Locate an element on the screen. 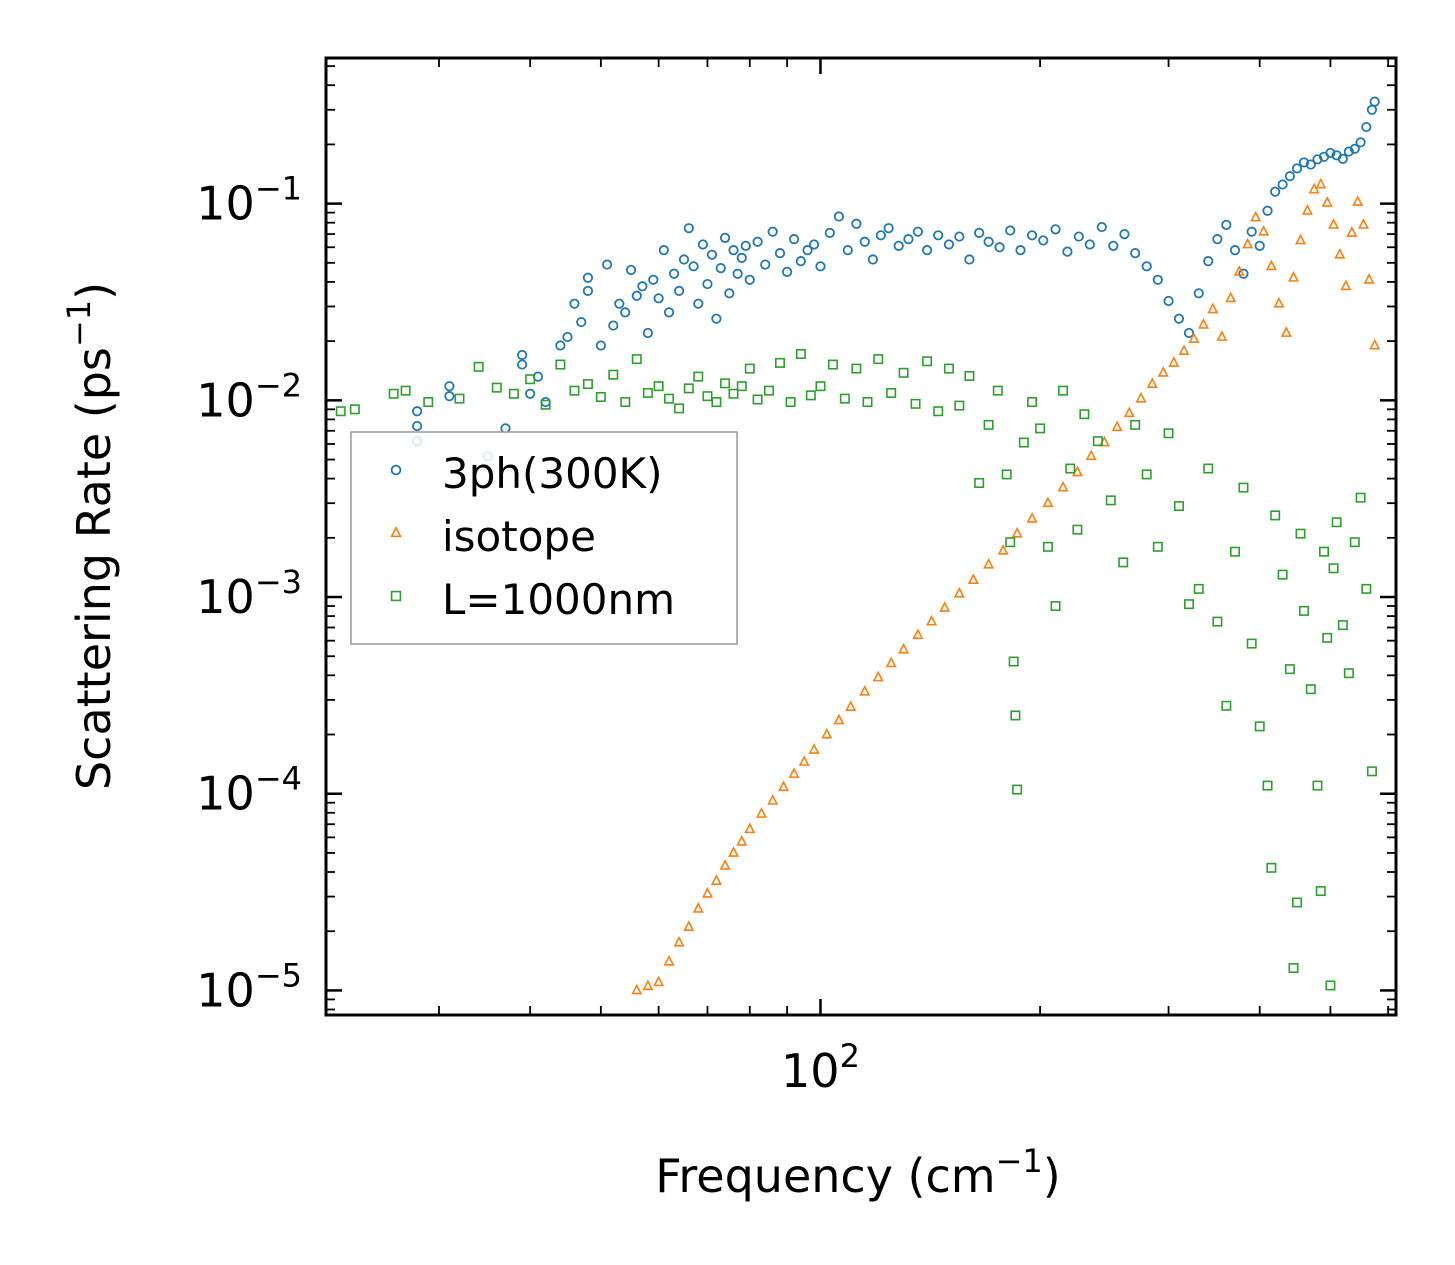 This screenshot has height=1265, width=1455. y-axis-label: Scattering Rate (ps−1) is located at coordinates (90, 536).